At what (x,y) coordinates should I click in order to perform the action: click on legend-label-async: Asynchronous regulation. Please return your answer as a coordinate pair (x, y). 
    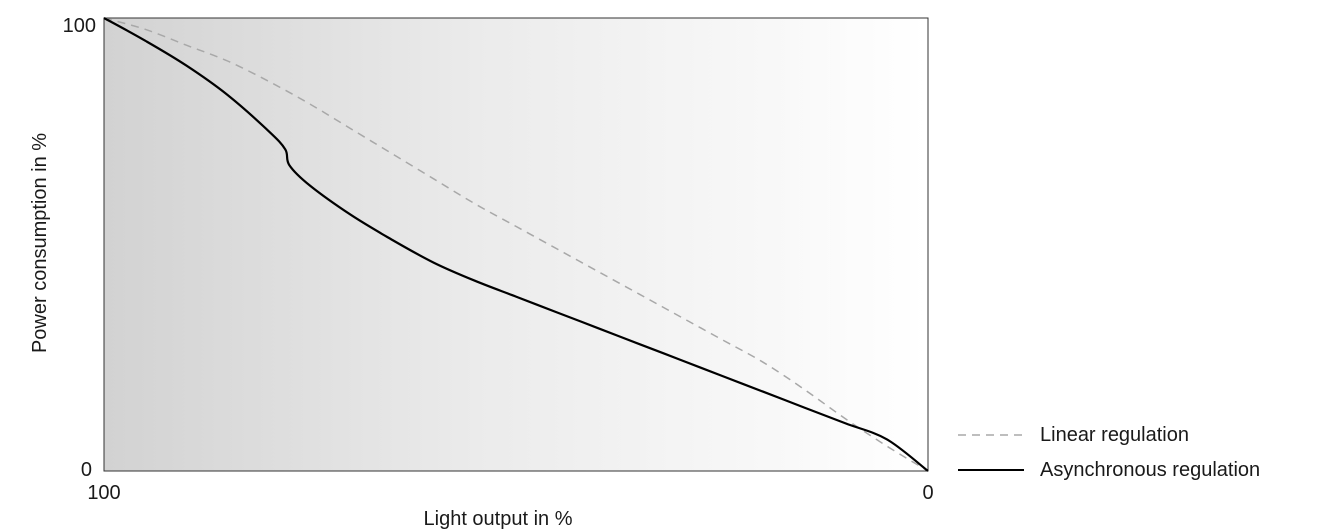
    Looking at the image, I should click on (1150, 470).